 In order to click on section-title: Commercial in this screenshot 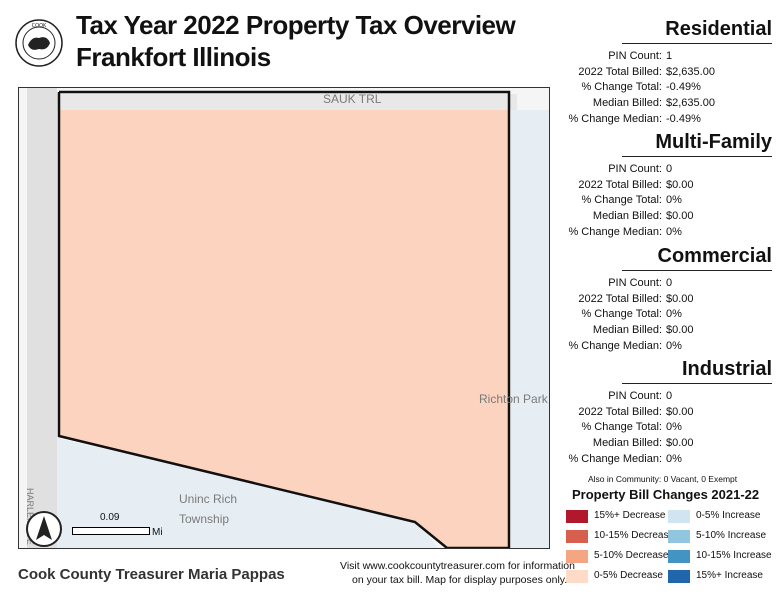, I will do `click(715, 256)`.